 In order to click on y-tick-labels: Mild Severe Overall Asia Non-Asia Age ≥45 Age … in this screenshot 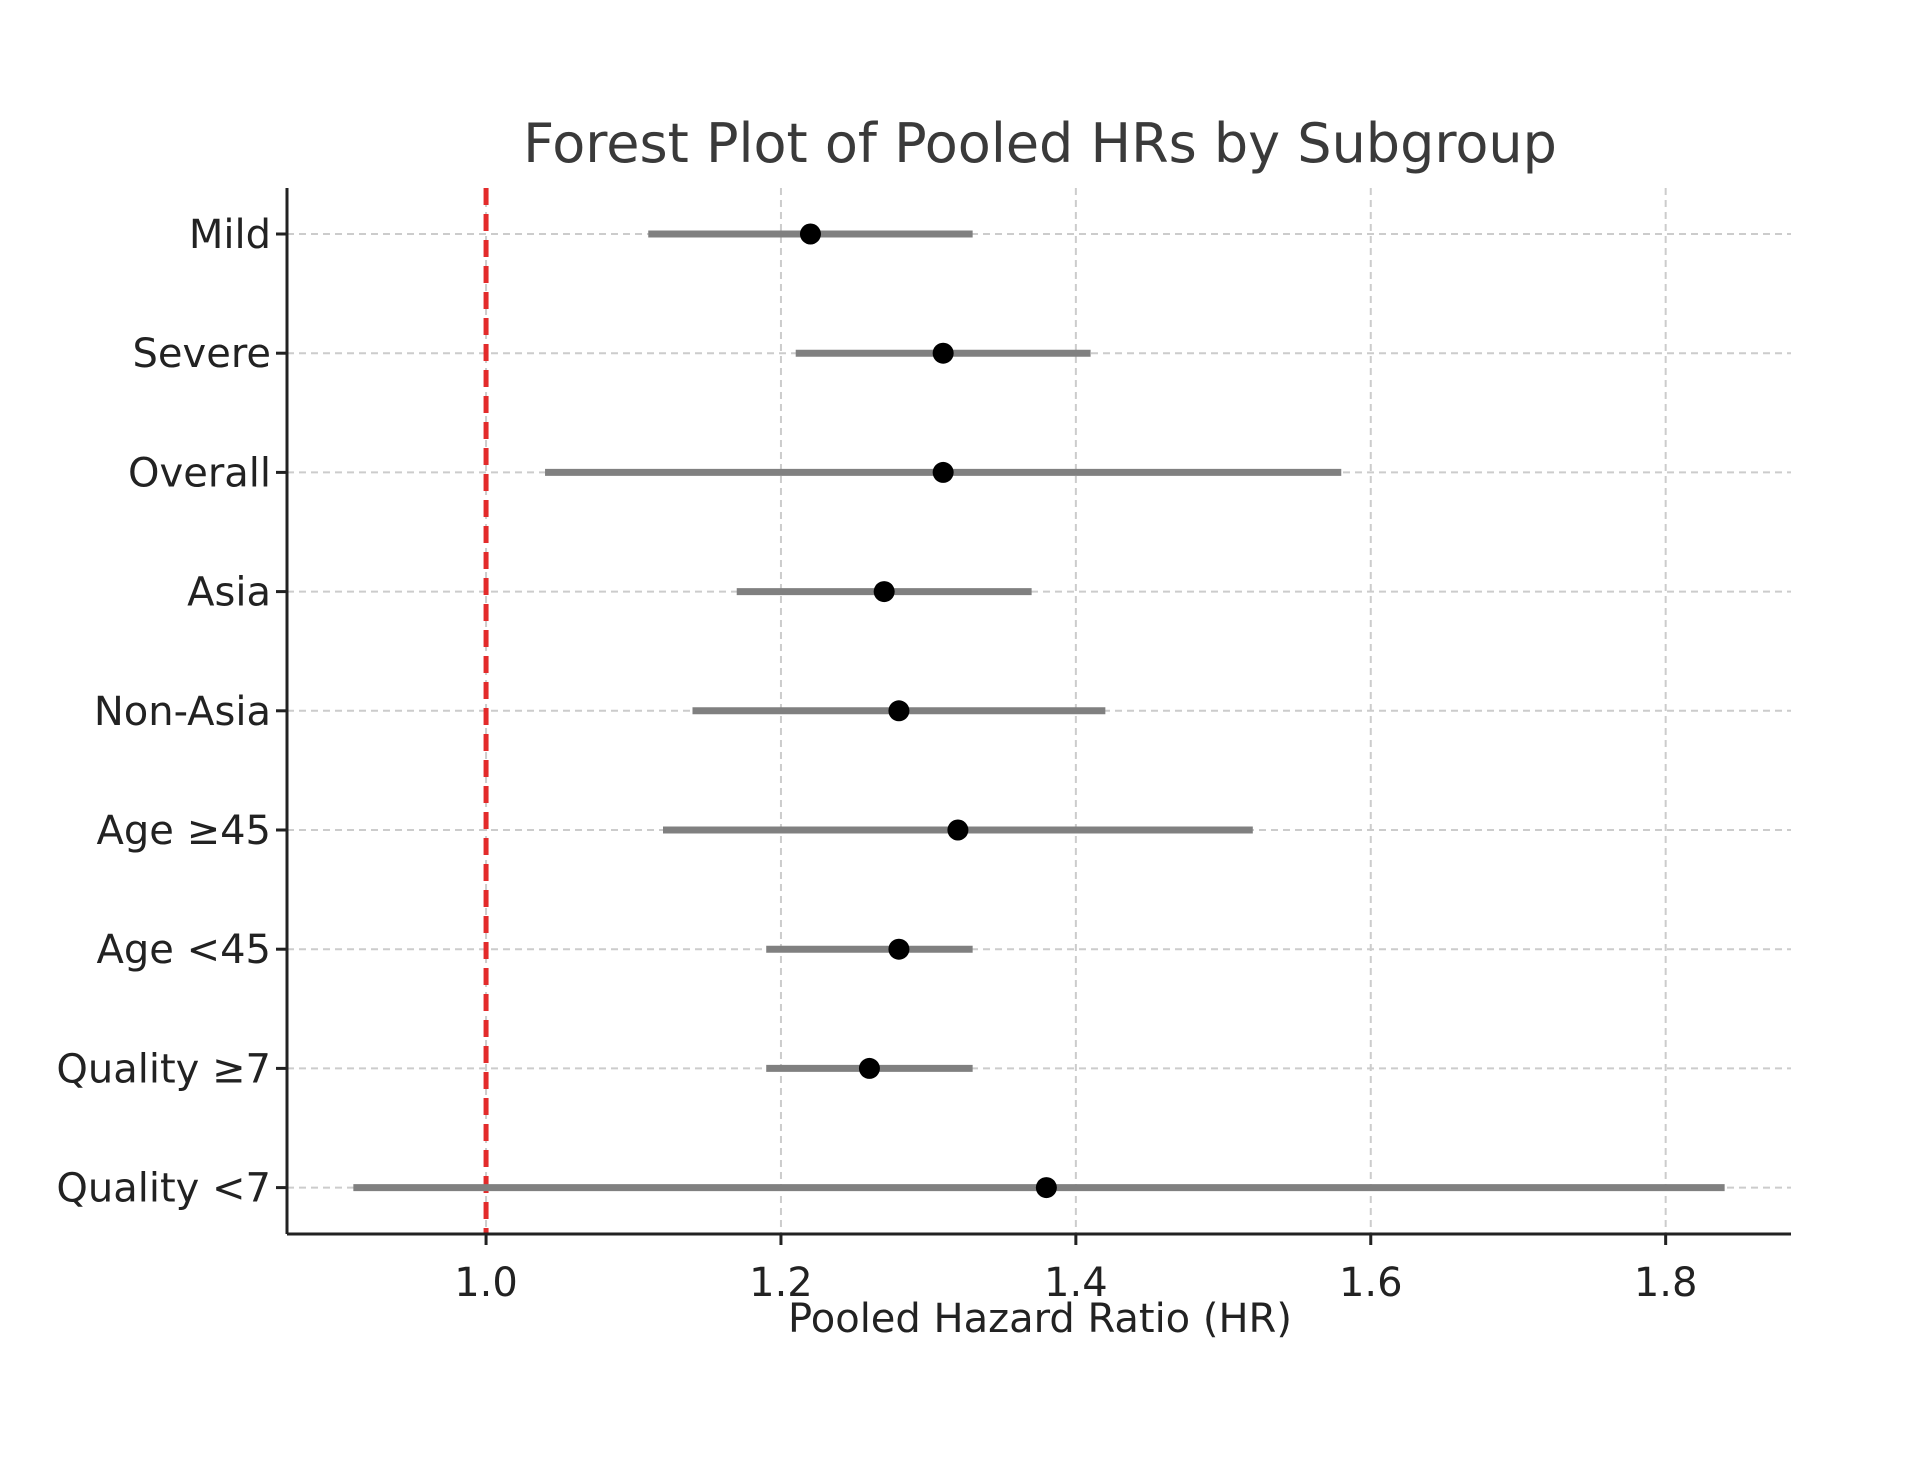, I will do `click(163, 712)`.